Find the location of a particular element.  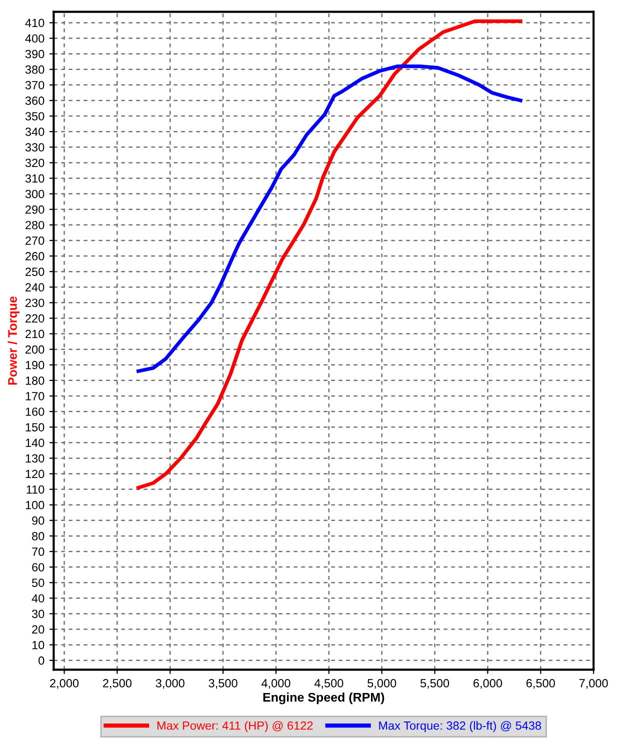

y-tick-label: 270 is located at coordinates (35, 240).